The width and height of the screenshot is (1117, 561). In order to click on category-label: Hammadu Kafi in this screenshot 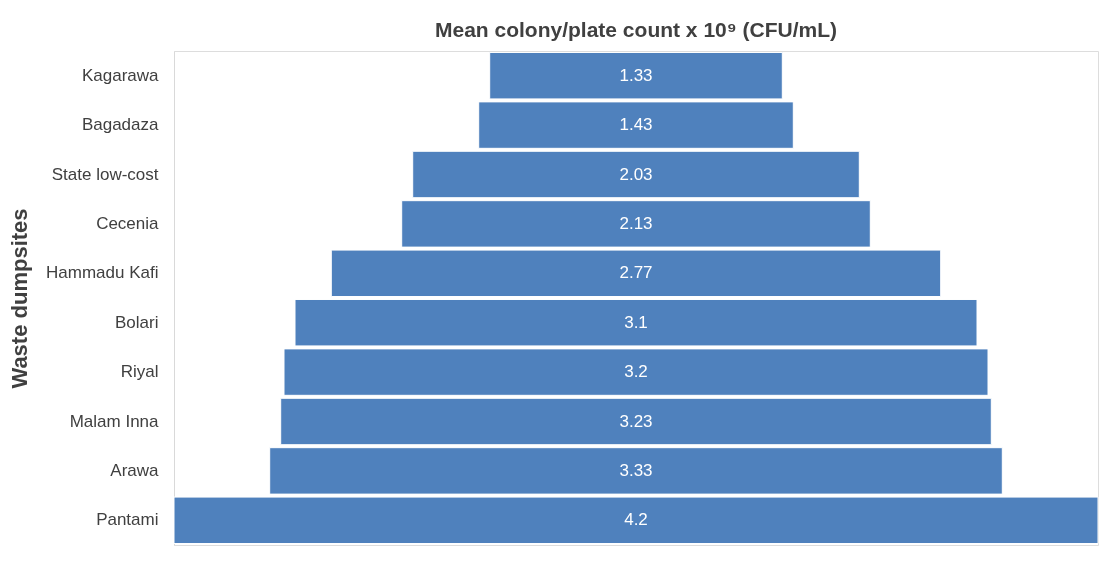, I will do `click(102, 273)`.